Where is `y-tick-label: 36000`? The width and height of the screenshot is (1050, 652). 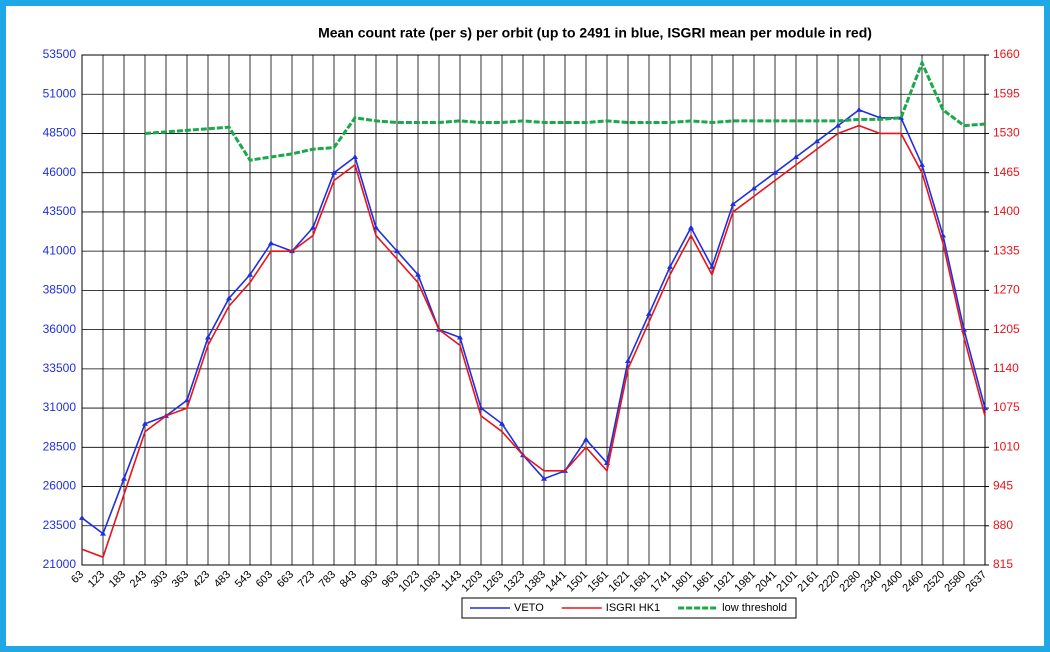
y-tick-label: 36000 is located at coordinates (60, 329).